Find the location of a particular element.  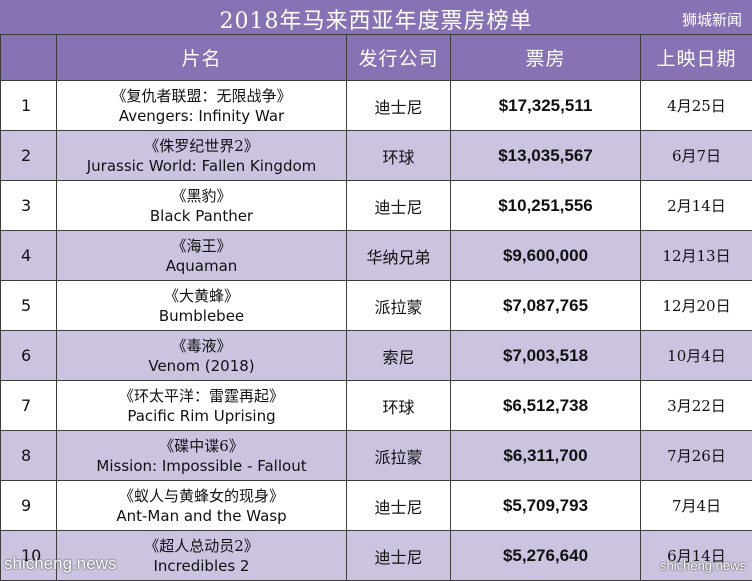

film-title-english: Avengers: Infinity War is located at coordinates (201, 116).